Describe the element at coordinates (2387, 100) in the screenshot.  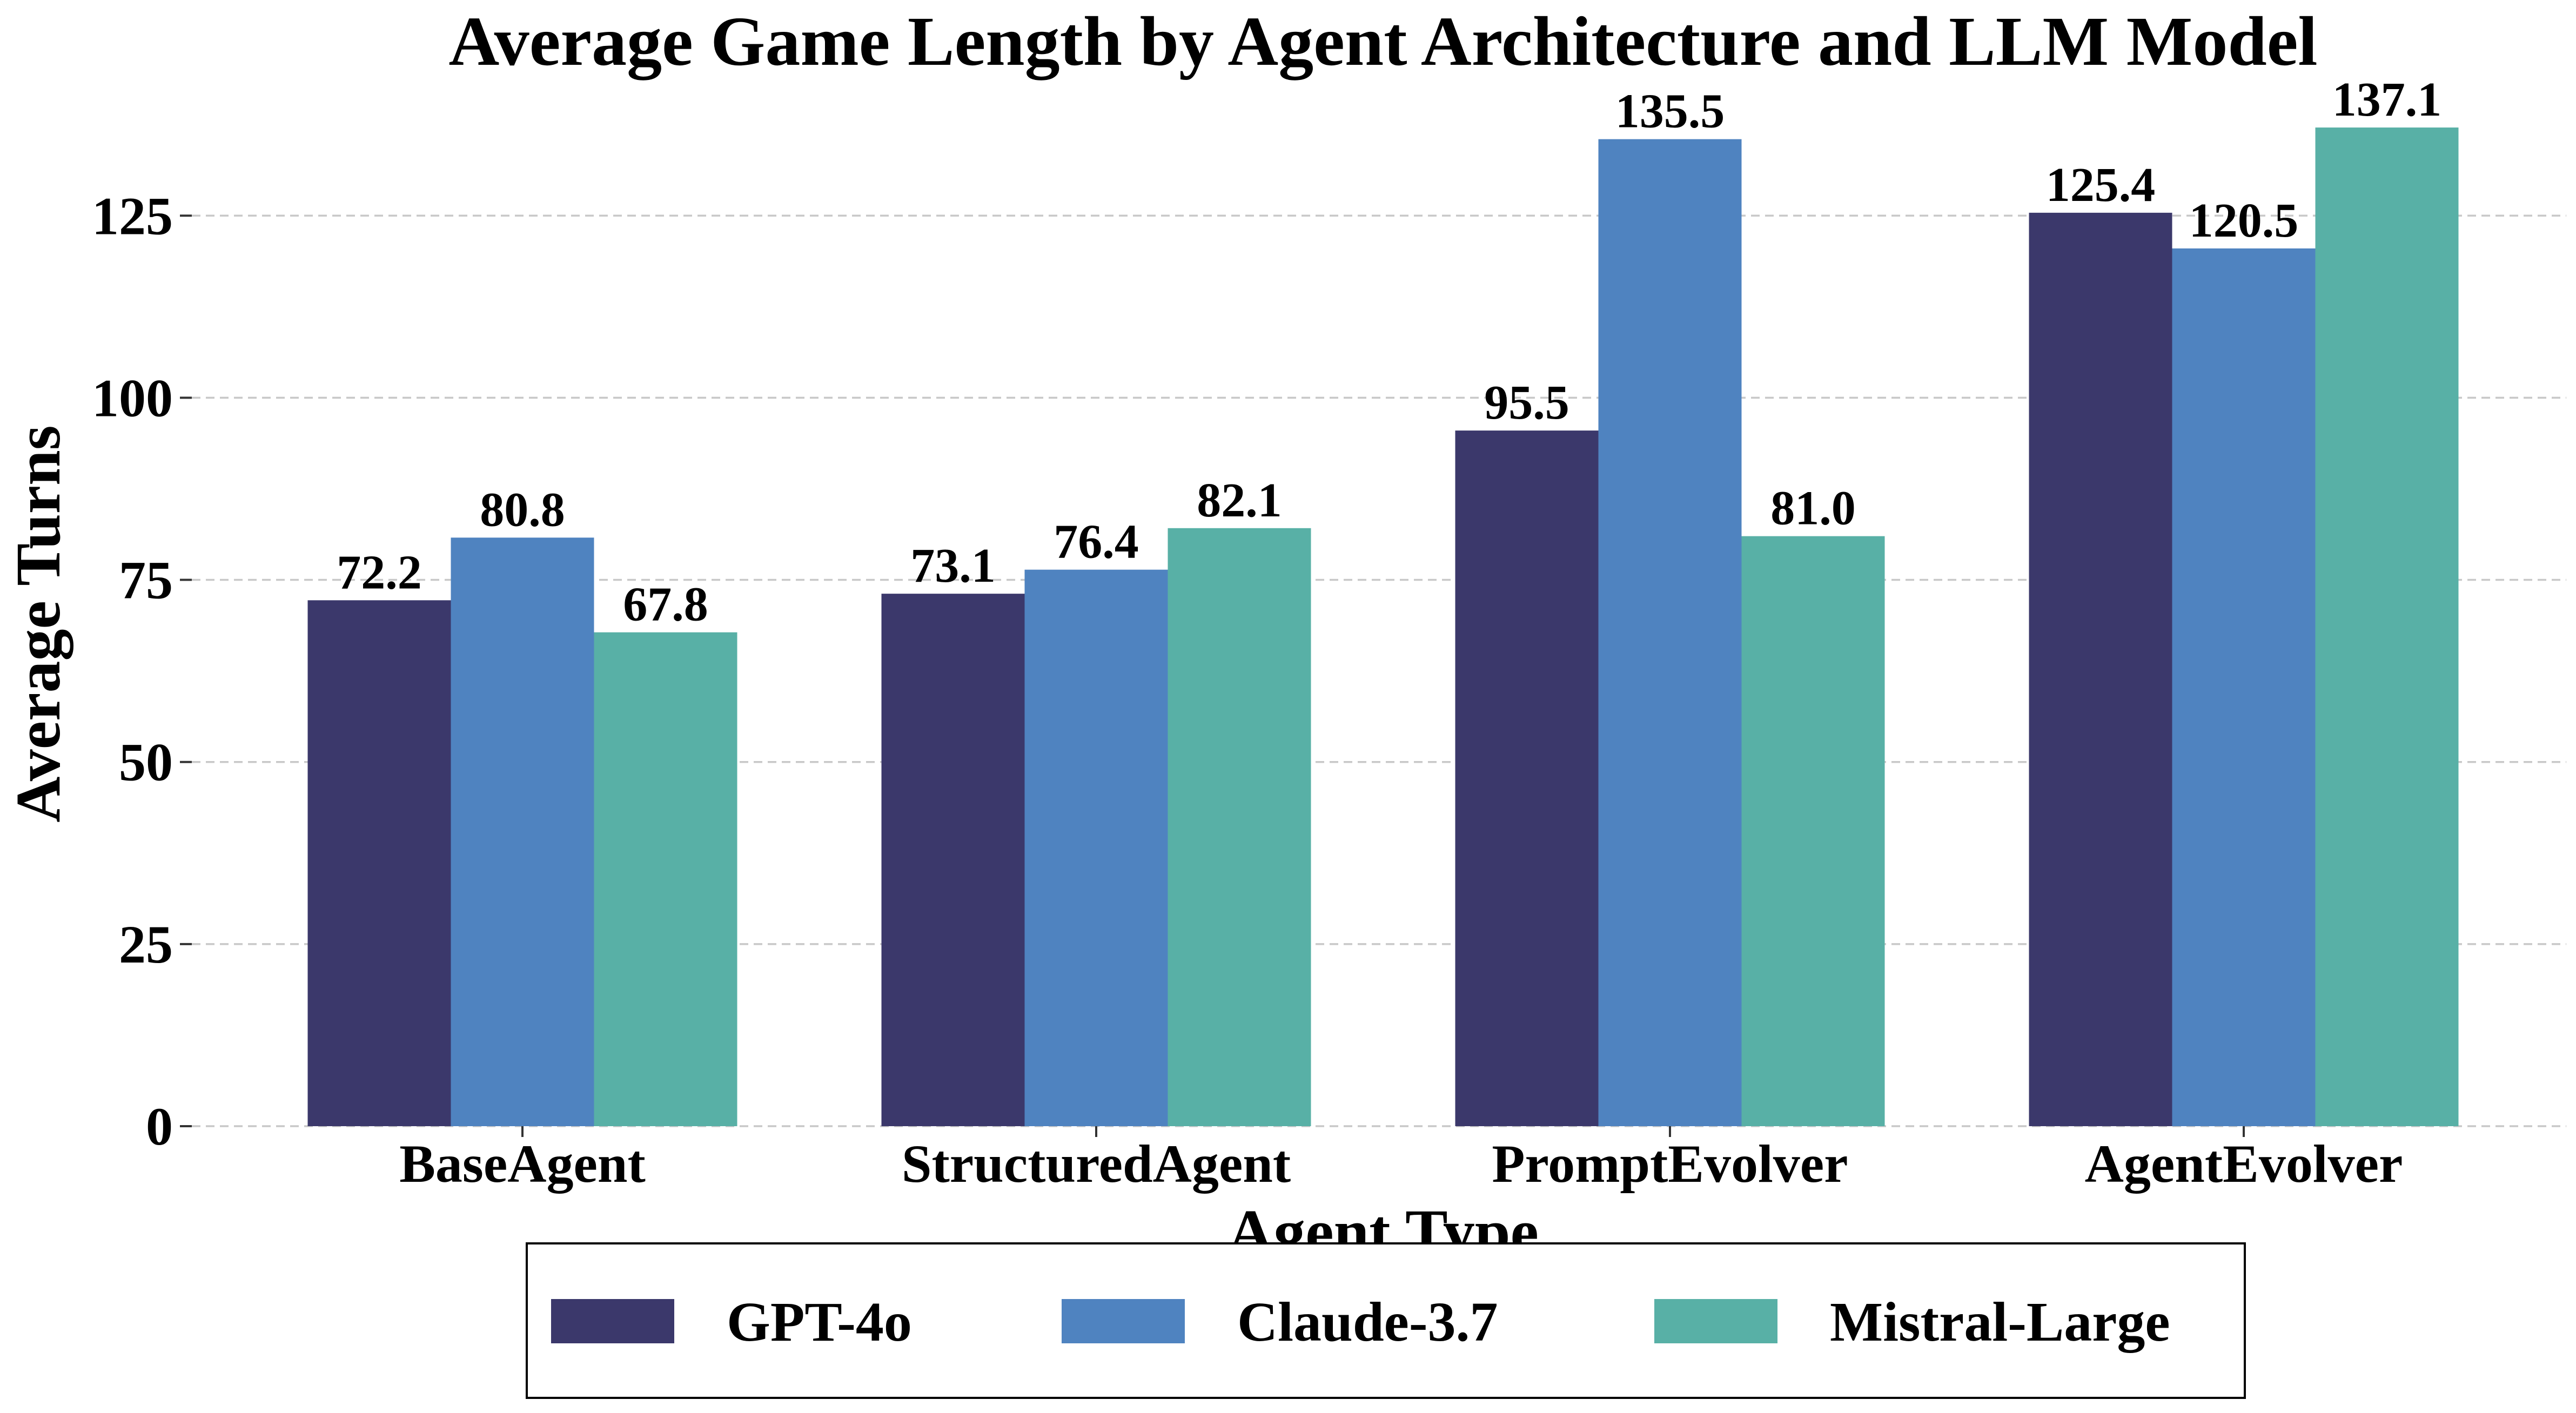
I see `bar-value-label: 137.1` at that location.